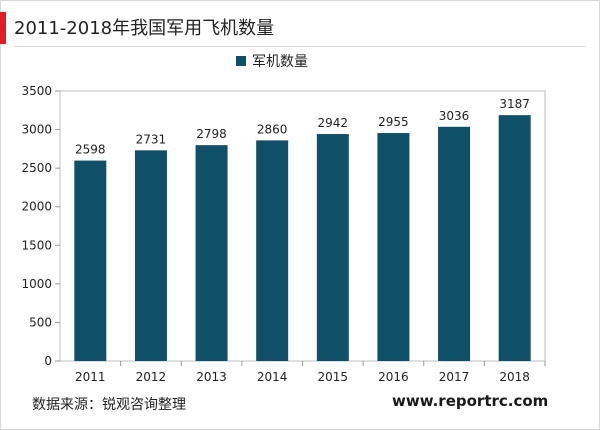 This screenshot has height=430, width=600. What do you see at coordinates (300, 46) in the screenshot?
I see `title-divider` at bounding box center [300, 46].